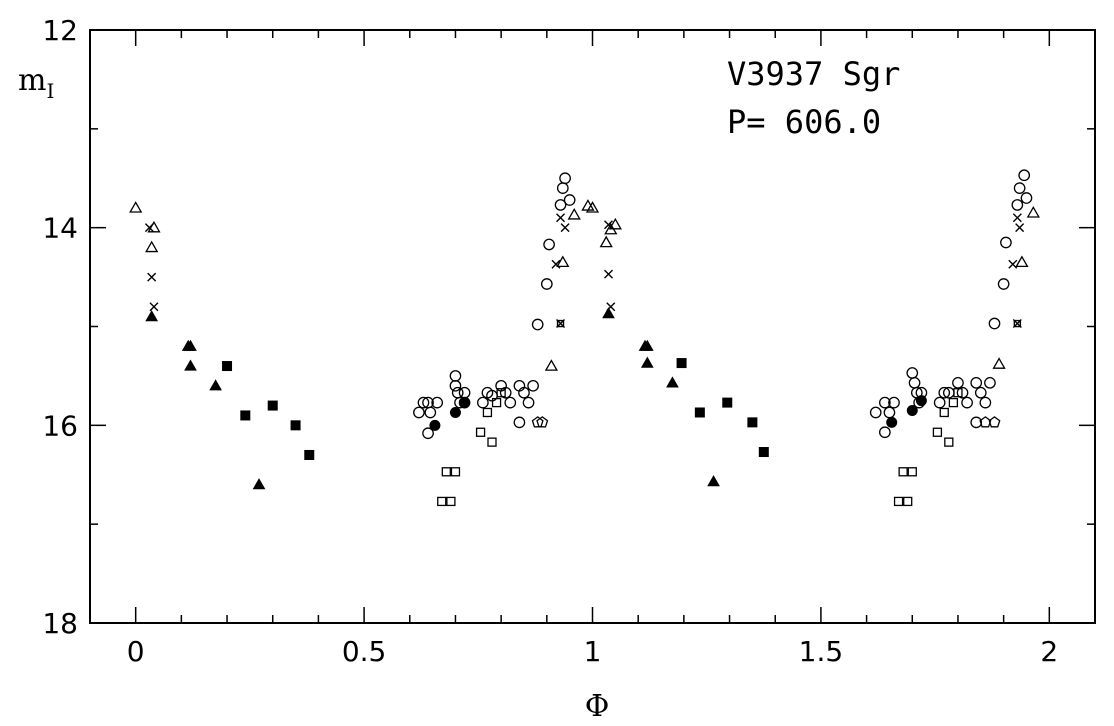  What do you see at coordinates (597, 706) in the screenshot?
I see `x-axis-title: Φ` at bounding box center [597, 706].